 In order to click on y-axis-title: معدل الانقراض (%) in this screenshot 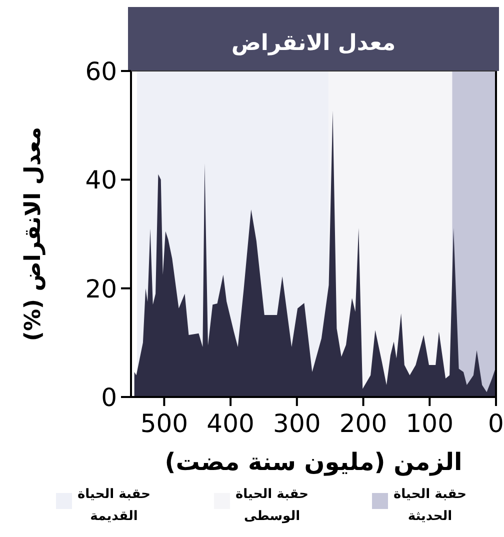, I will do `click(33, 234)`.